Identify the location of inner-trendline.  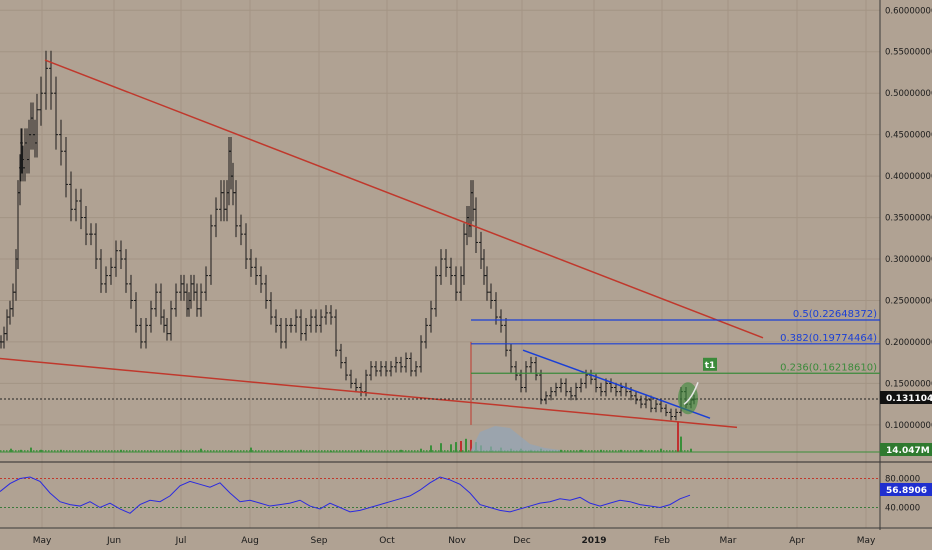
(616, 384).